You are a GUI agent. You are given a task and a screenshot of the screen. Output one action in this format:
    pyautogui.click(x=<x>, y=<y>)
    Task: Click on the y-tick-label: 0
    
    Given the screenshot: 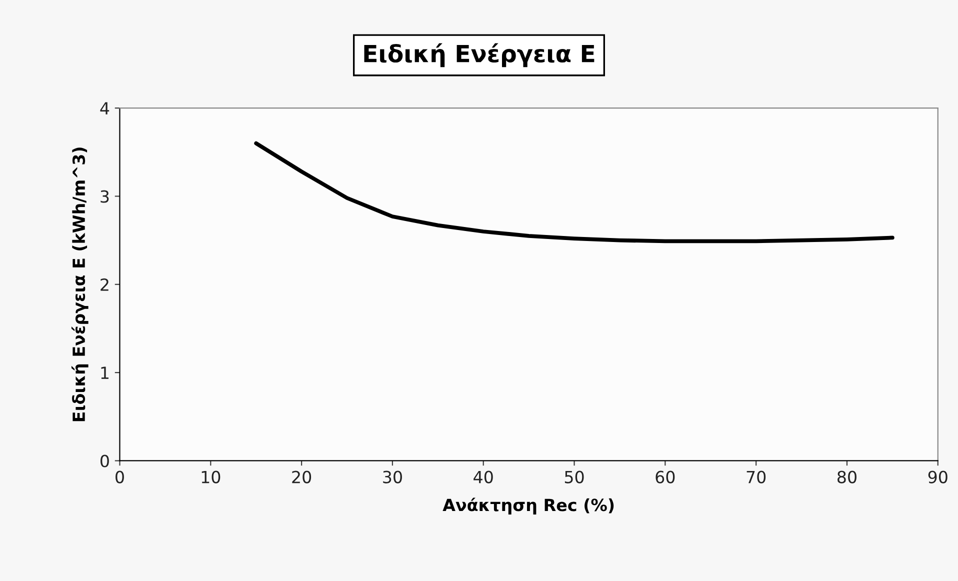 What is the action you would take?
    pyautogui.click(x=104, y=461)
    